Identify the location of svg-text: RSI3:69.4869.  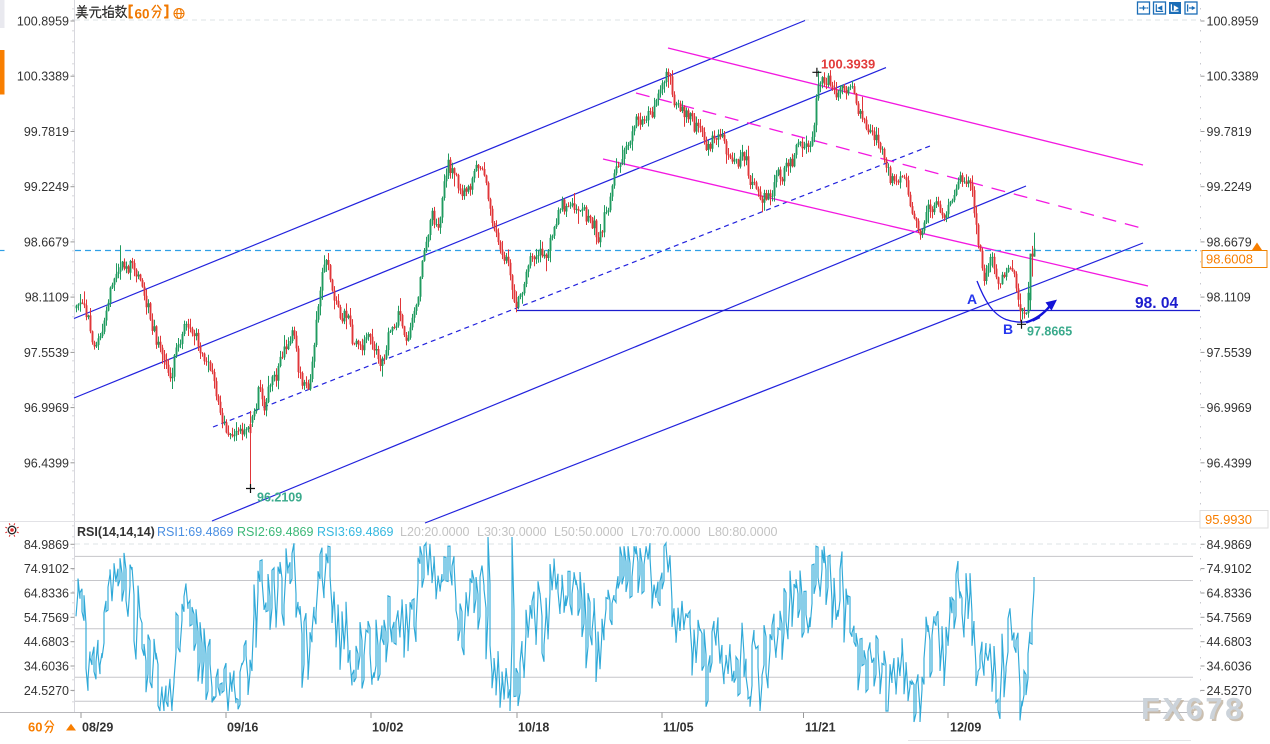
(355, 532).